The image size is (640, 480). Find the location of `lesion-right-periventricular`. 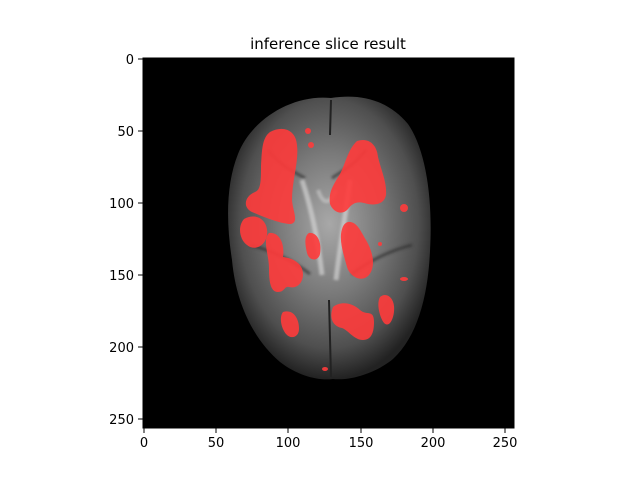

lesion-right-periventricular is located at coordinates (356, 250).